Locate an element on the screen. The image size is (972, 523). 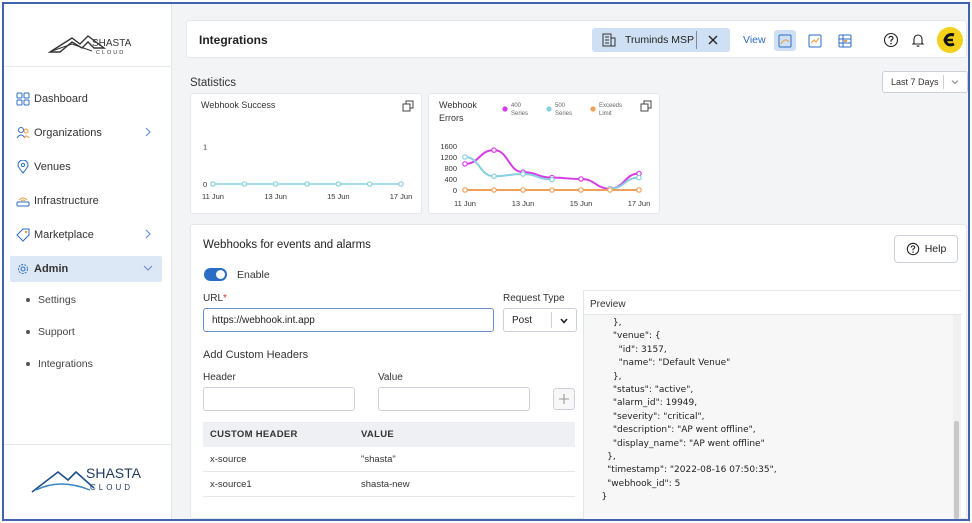
tenant-selector: Truminds MSP is located at coordinates (661, 40).